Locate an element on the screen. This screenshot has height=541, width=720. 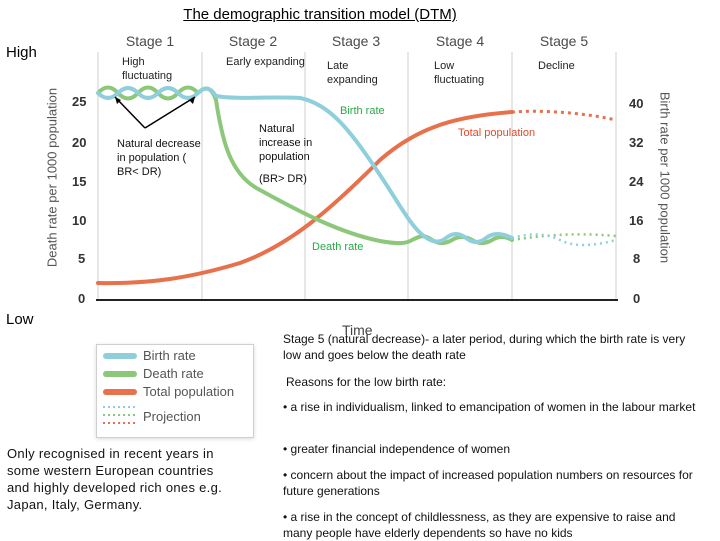
right-tick: 32 is located at coordinates (636, 142).